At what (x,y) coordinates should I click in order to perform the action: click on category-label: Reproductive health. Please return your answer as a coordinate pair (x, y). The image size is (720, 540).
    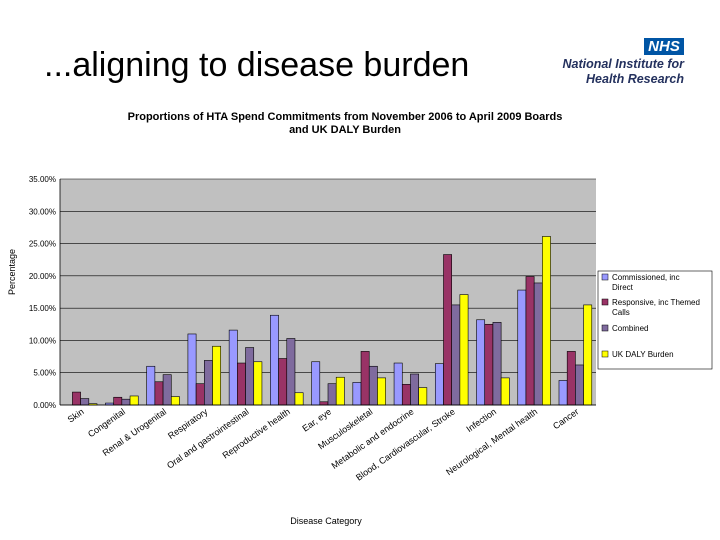
    Looking at the image, I should click on (256, 433).